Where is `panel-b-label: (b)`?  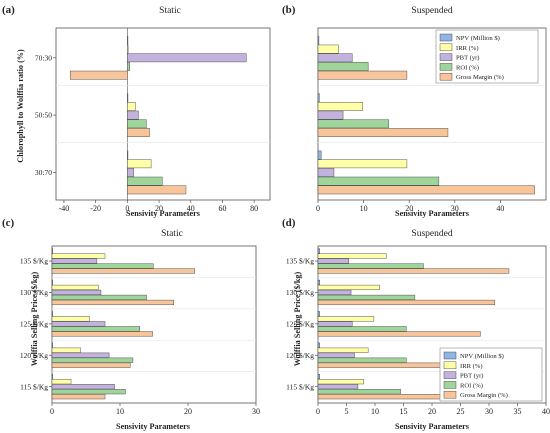 panel-b-label: (b) is located at coordinates (289, 10).